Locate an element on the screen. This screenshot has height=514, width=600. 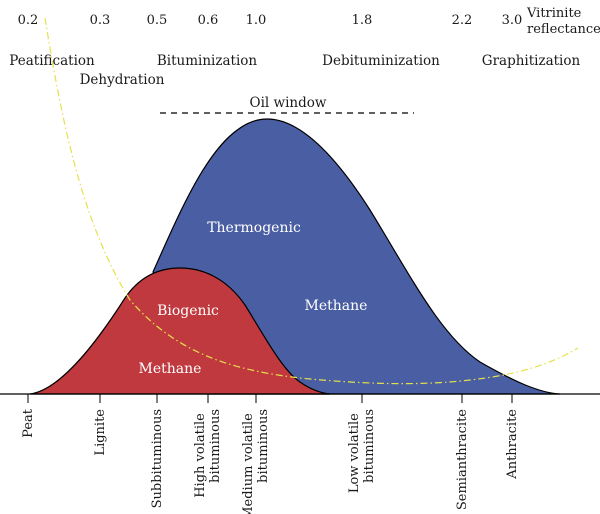
reflectance-value: 0.5 is located at coordinates (157, 20).